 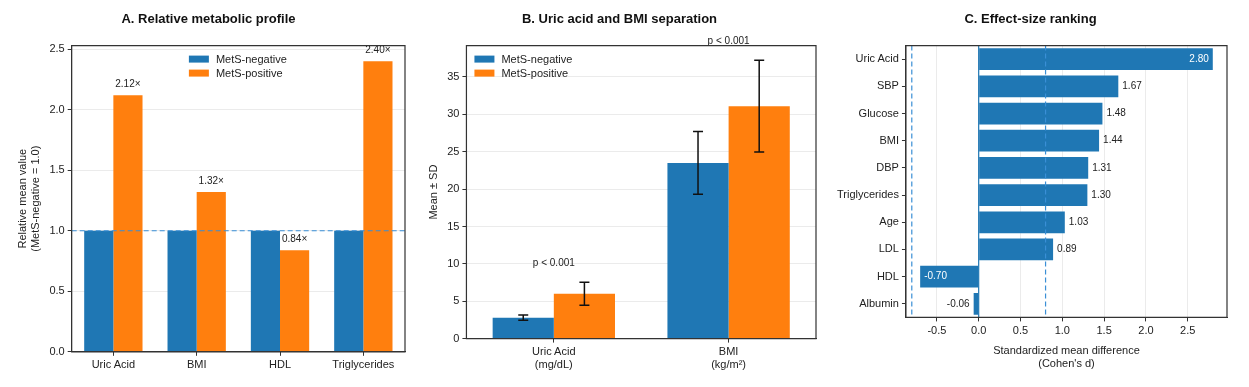 What do you see at coordinates (28, 198) in the screenshot?
I see `y-axis-title: Relative mean value (MetS-negative = 1.0)` at bounding box center [28, 198].